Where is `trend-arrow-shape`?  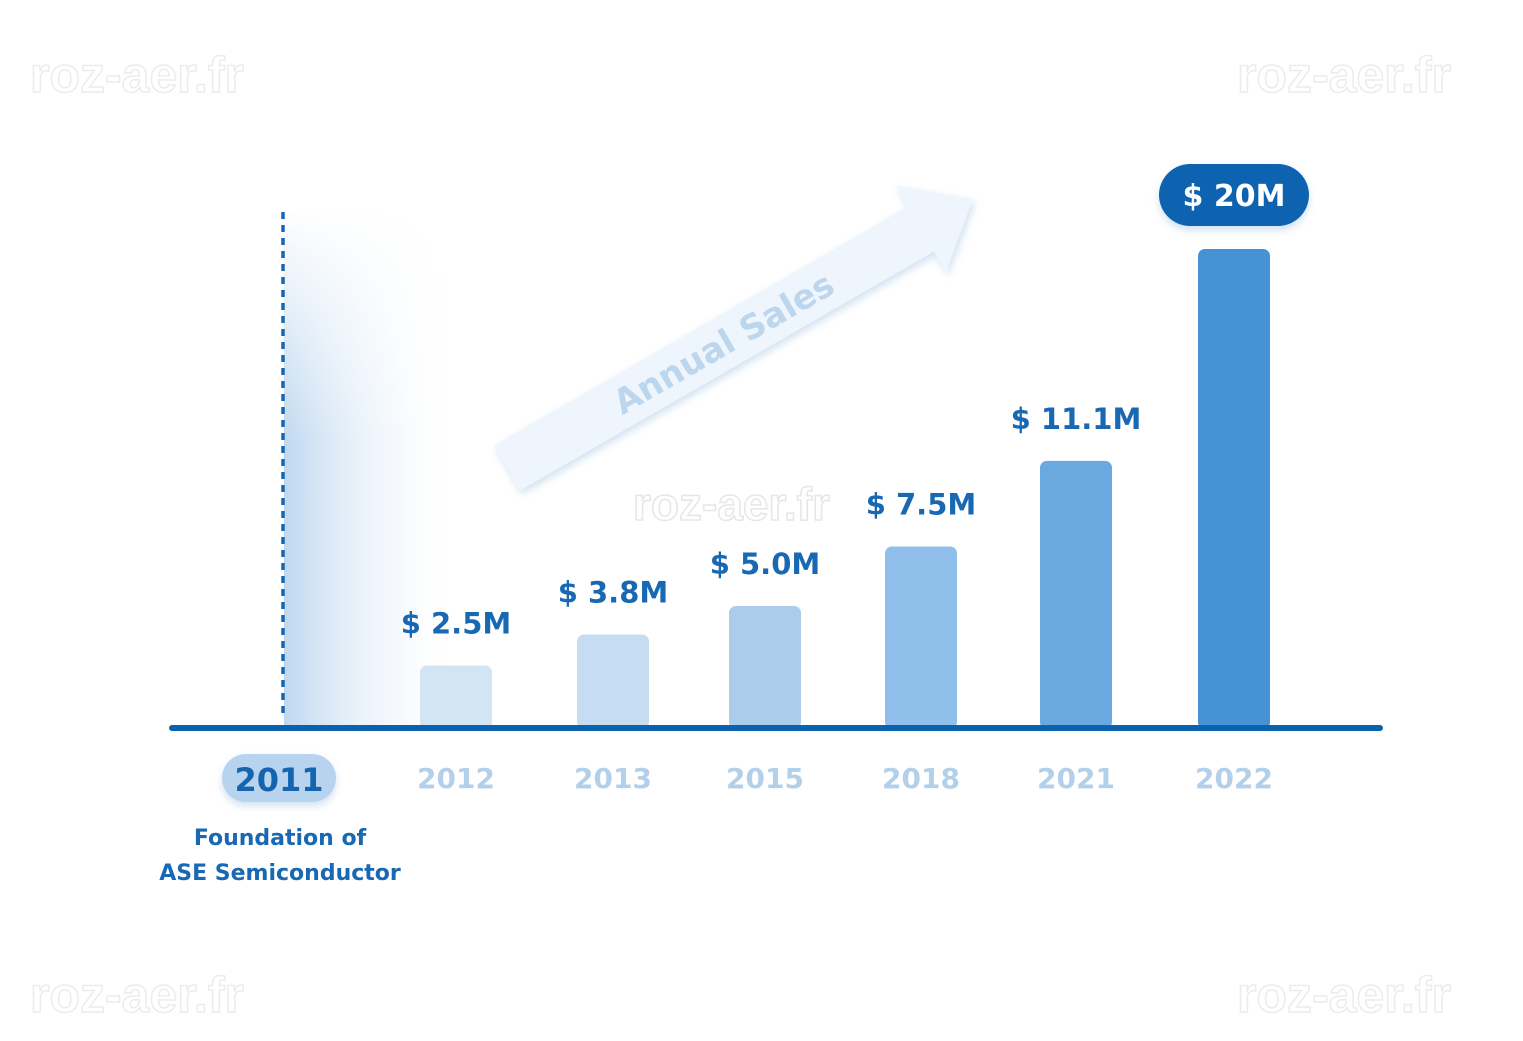
trend-arrow-shape is located at coordinates (733, 338).